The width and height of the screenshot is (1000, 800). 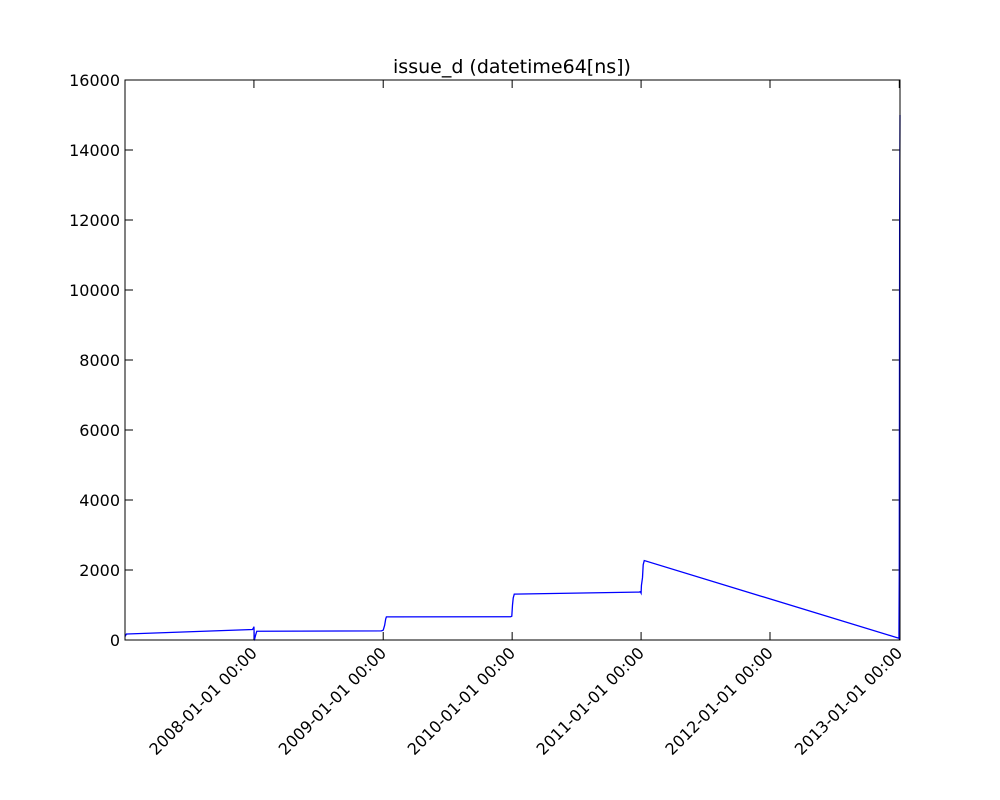 What do you see at coordinates (94, 80) in the screenshot?
I see `y-tick-label: 16000` at bounding box center [94, 80].